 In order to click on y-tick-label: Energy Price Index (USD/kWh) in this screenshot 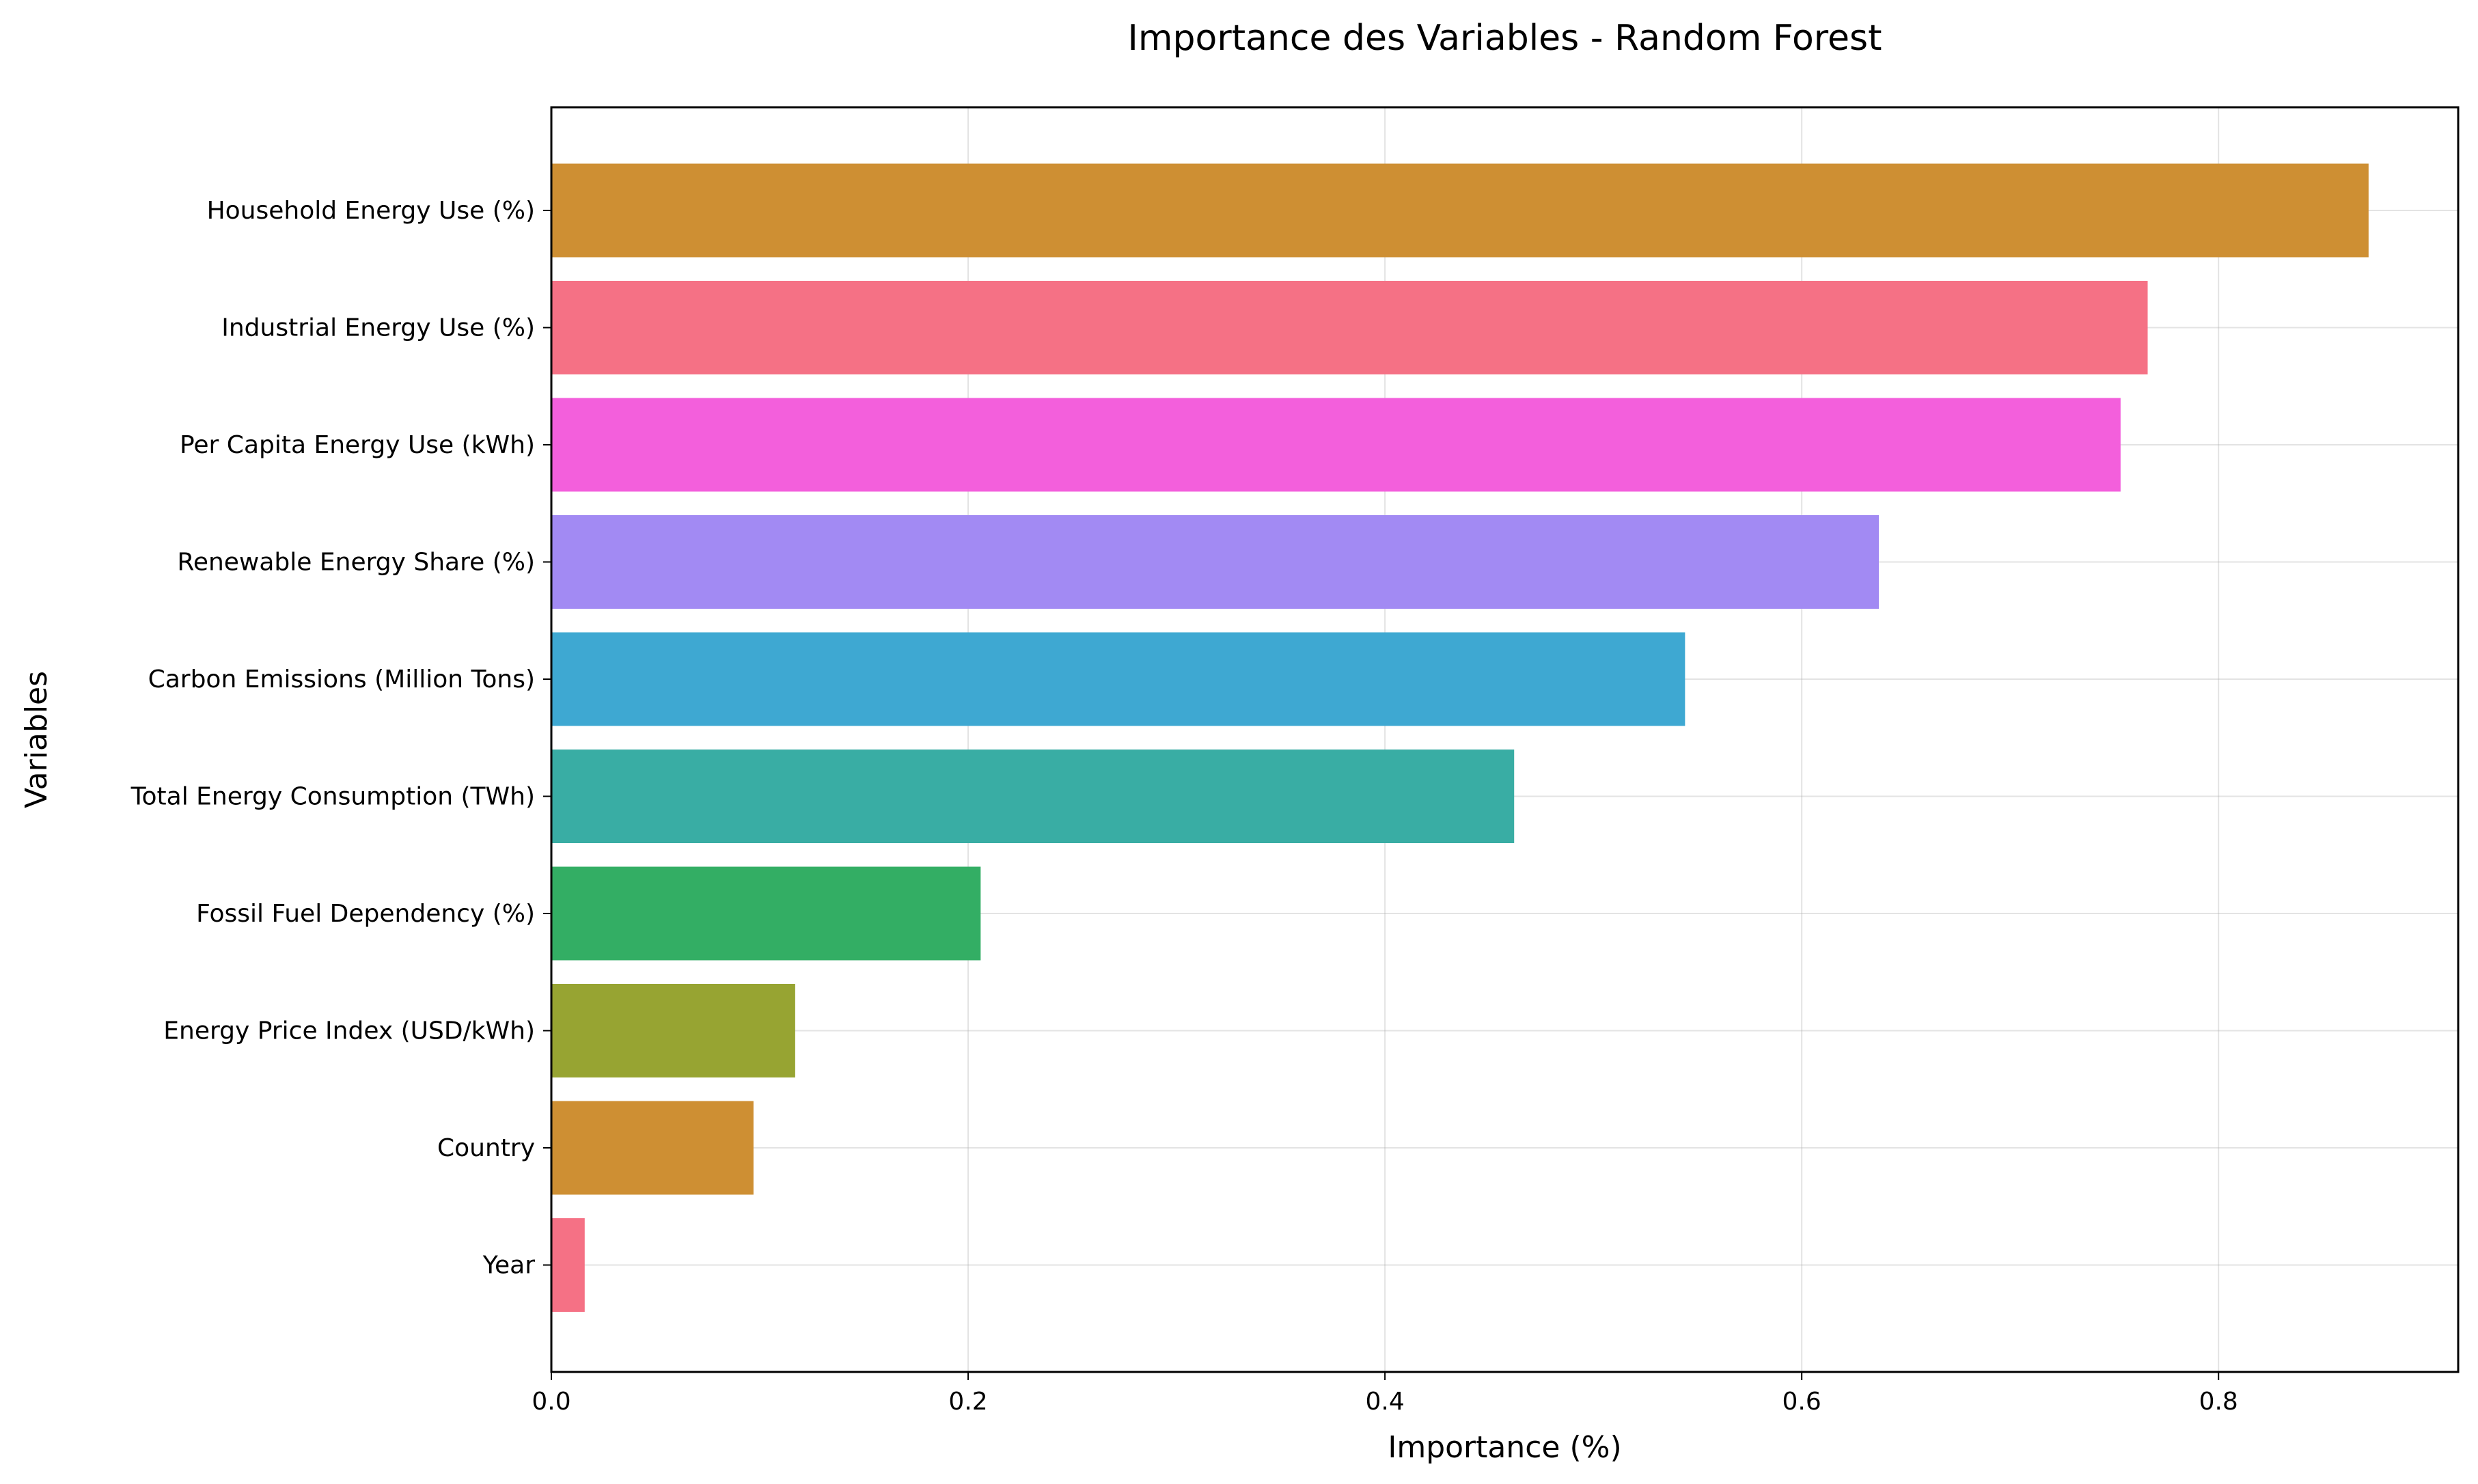, I will do `click(349, 1031)`.